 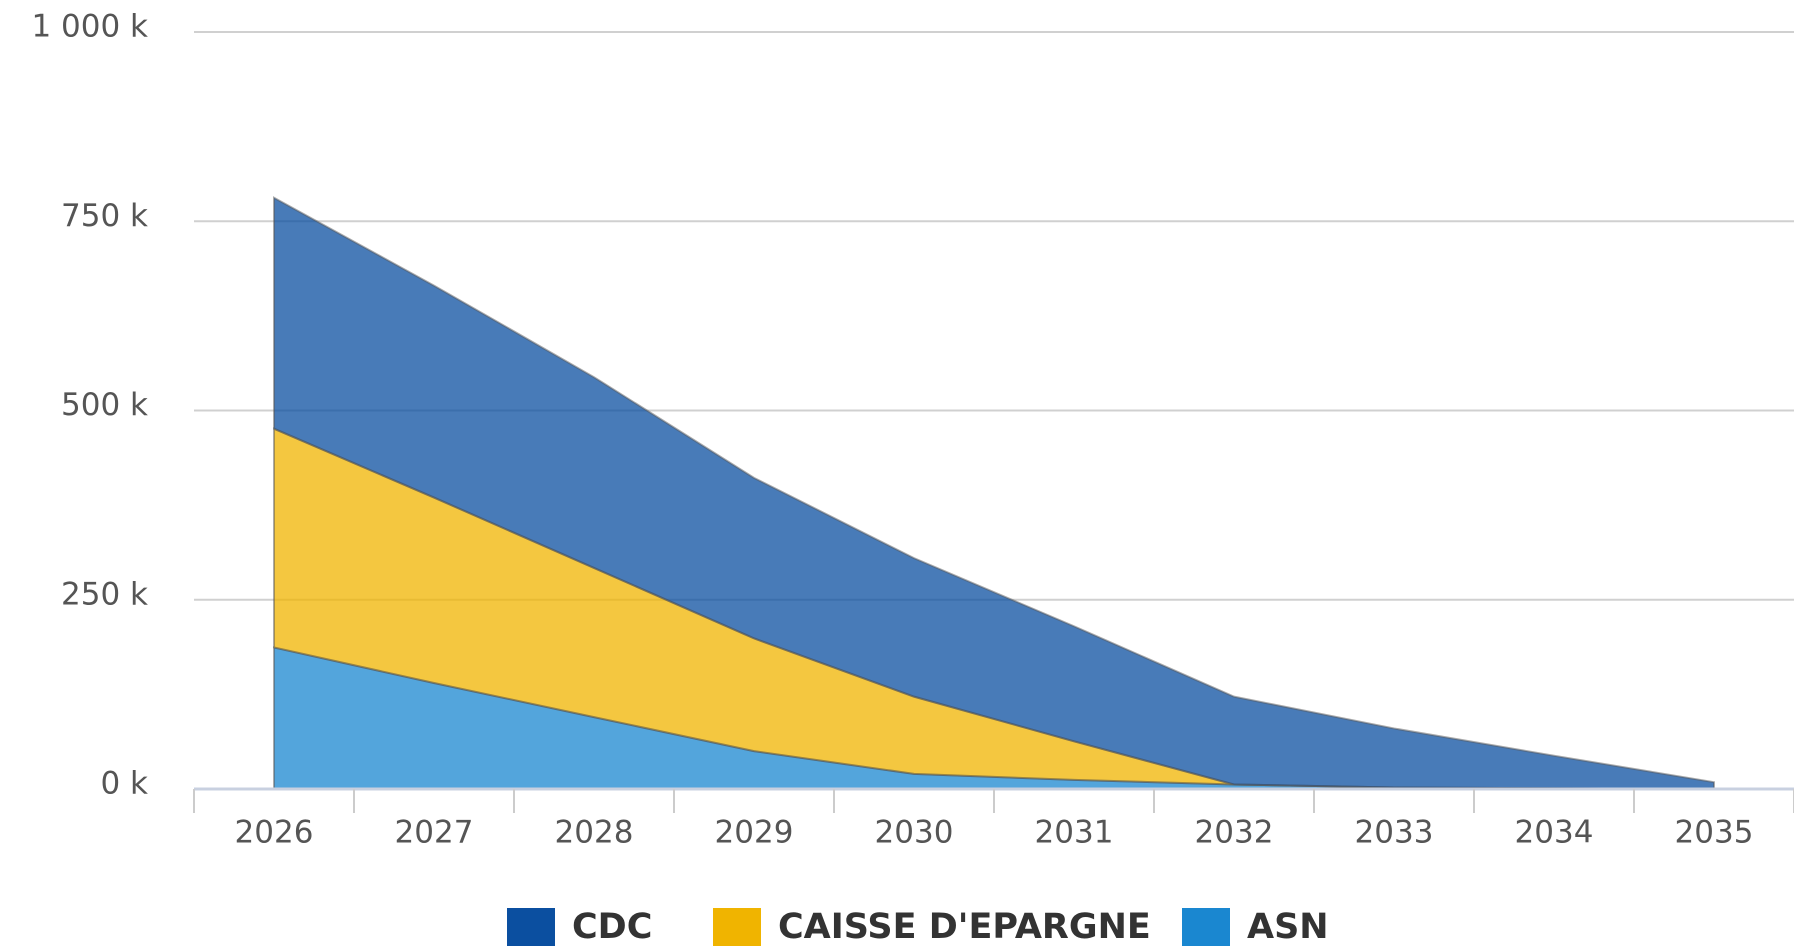 I want to click on y-tick-label: 250 k, so click(x=104, y=594).